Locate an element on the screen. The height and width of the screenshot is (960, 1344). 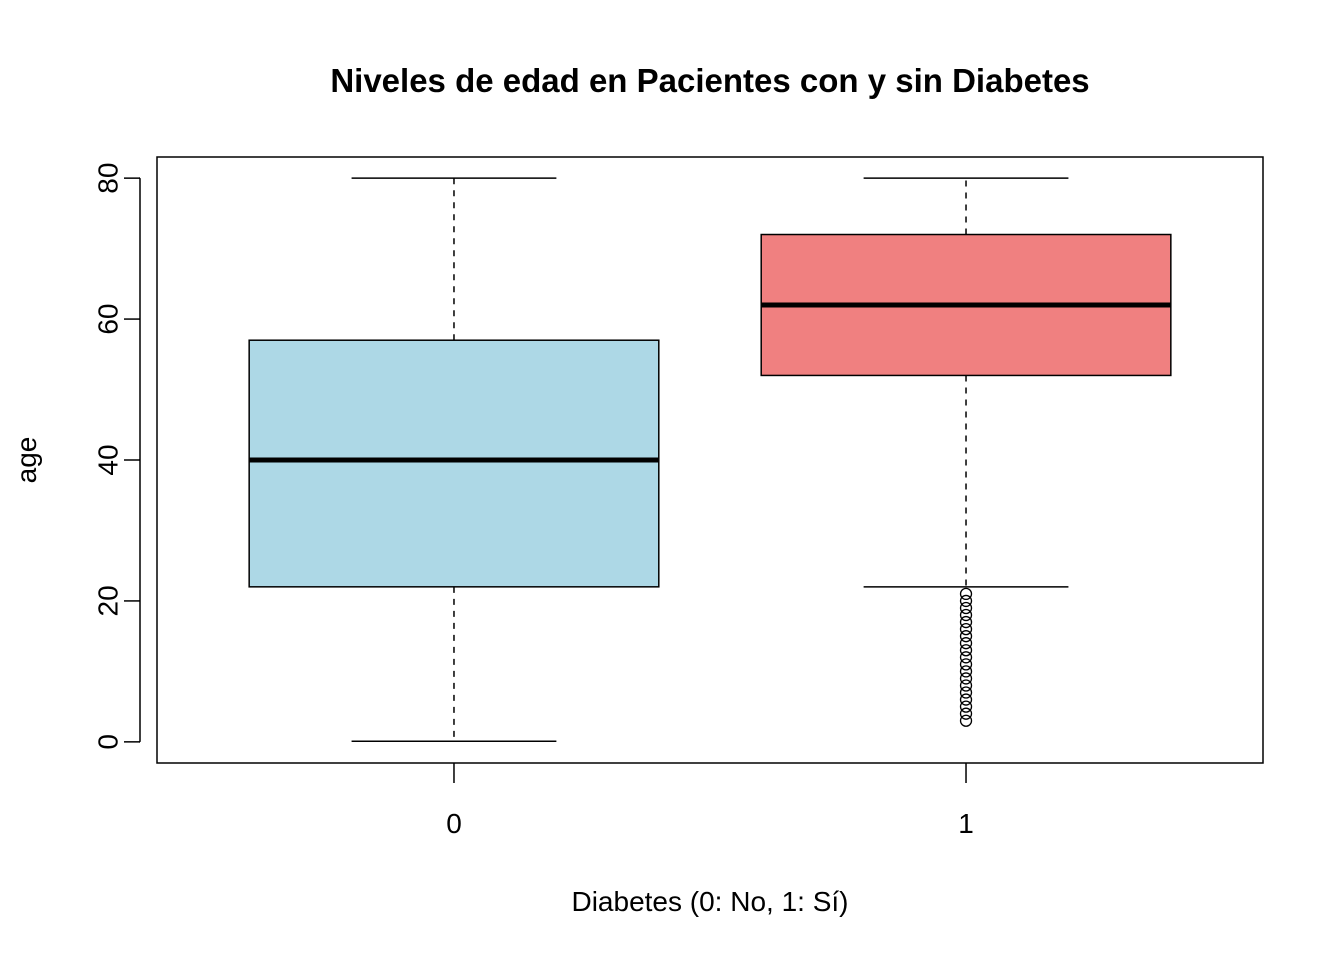
y-axis: 0 20 40 60 80 is located at coordinates (117, 456).